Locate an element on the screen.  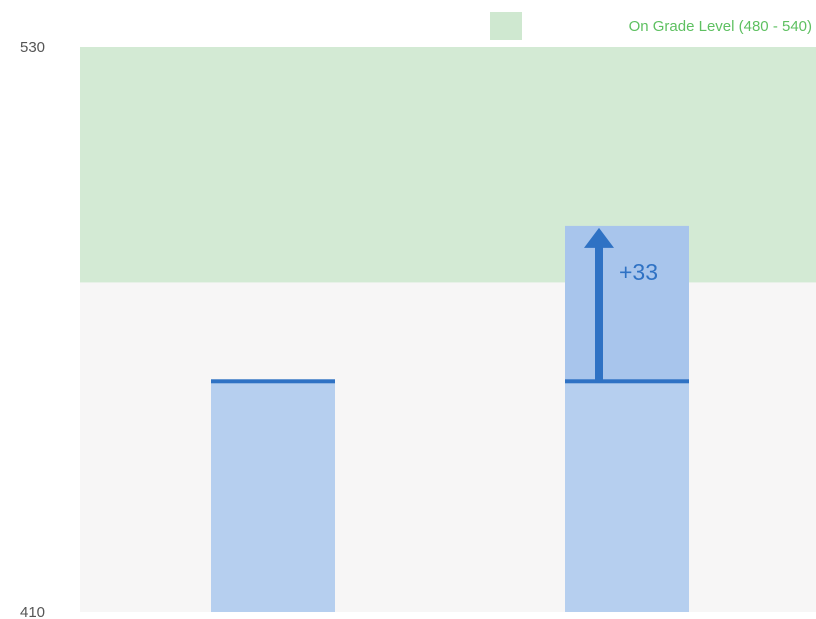
gain-arrow-head is located at coordinates (599, 237).